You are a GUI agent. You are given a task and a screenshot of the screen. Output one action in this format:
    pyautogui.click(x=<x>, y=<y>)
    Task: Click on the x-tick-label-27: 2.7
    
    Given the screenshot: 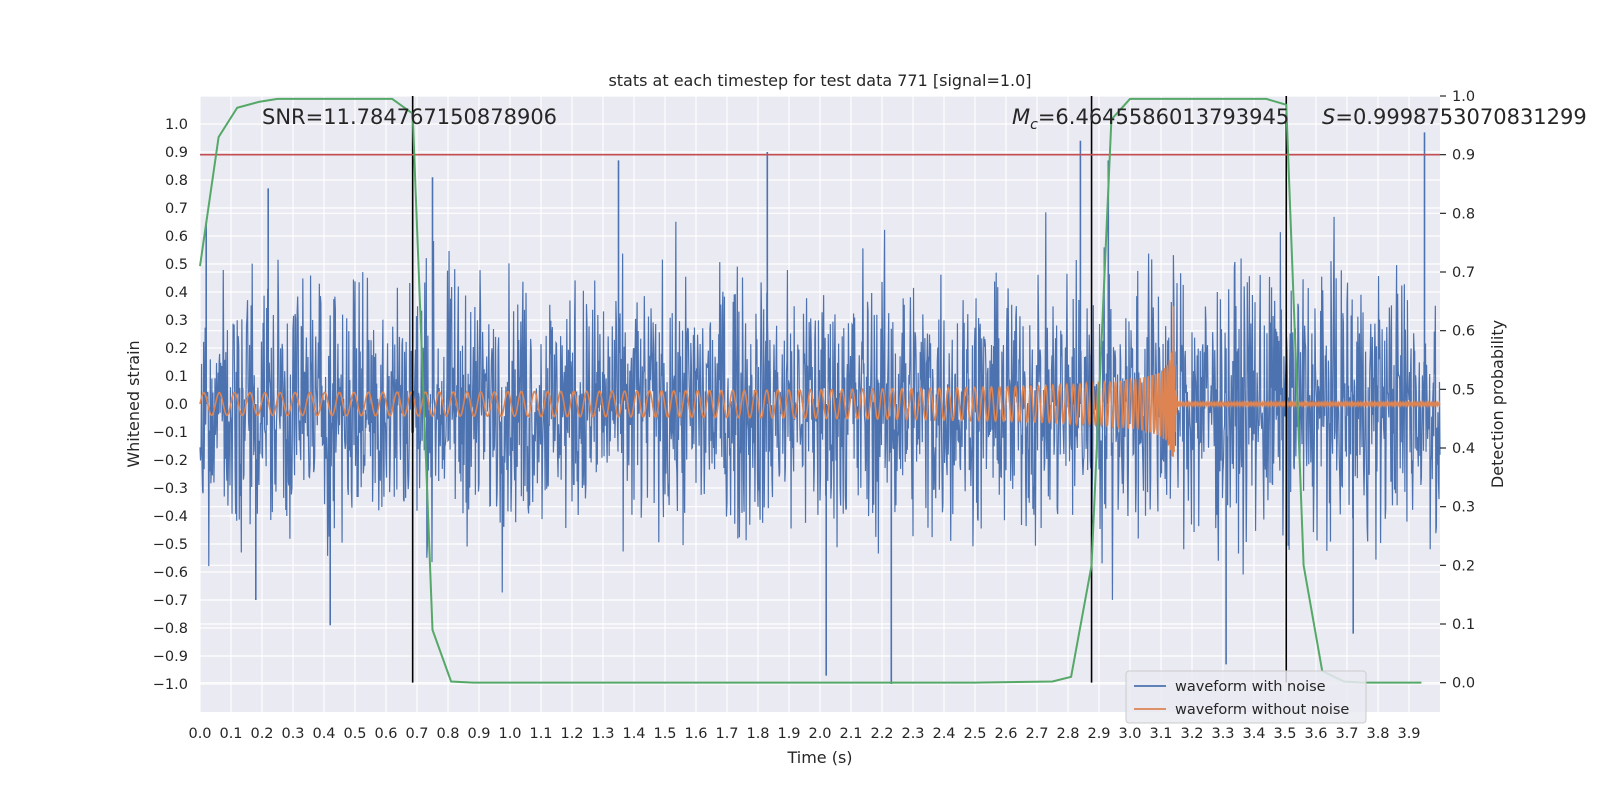 What is the action you would take?
    pyautogui.click(x=1036, y=734)
    